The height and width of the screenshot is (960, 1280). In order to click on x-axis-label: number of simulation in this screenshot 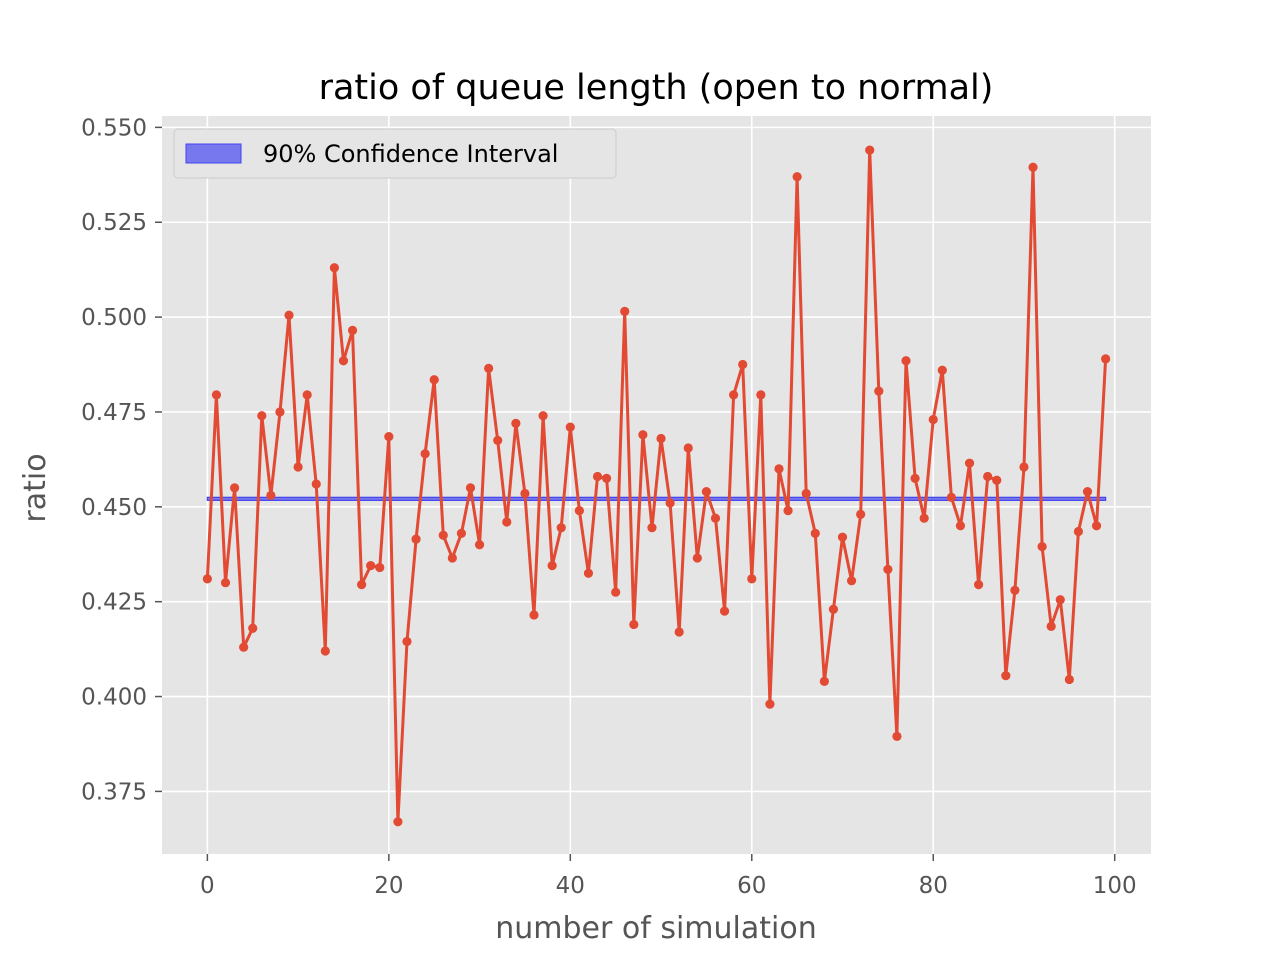, I will do `click(655, 928)`.